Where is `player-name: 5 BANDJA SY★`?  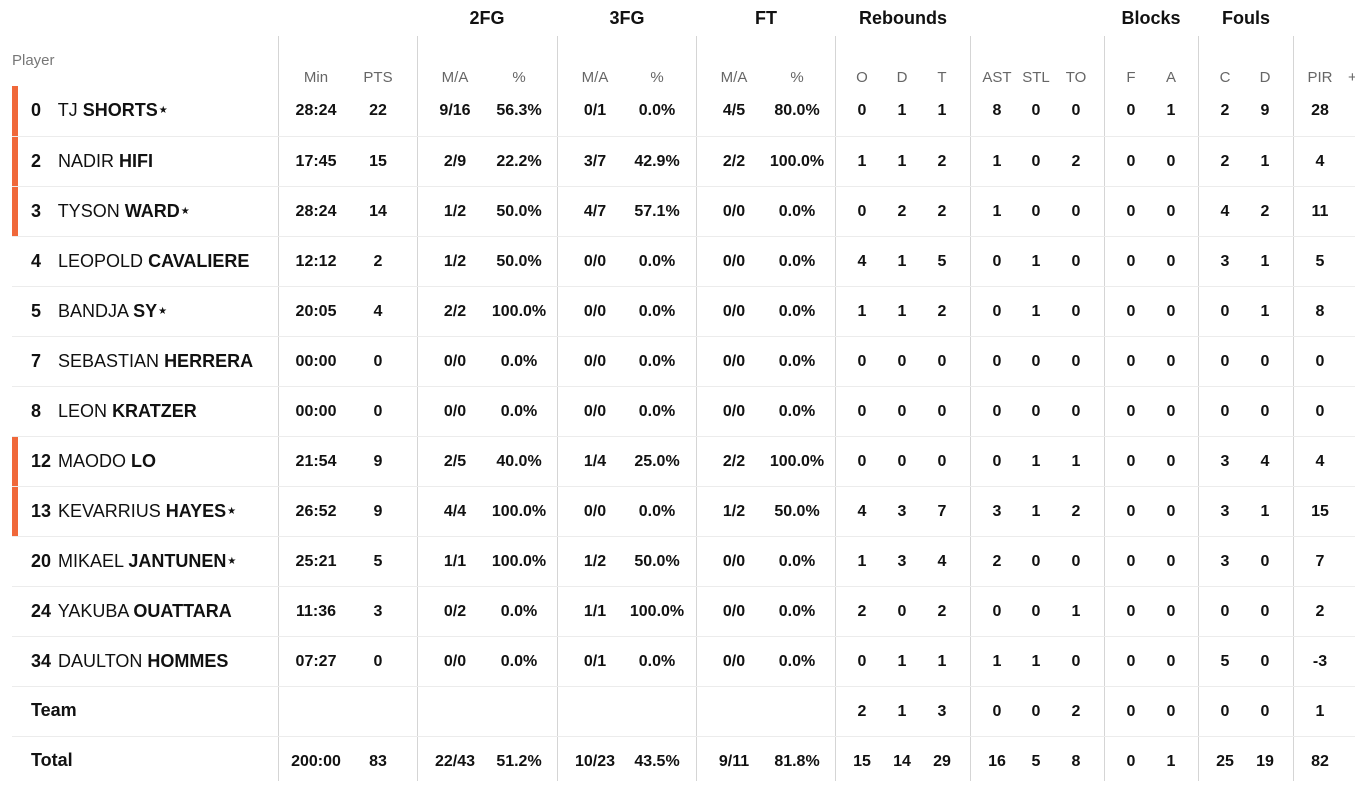 player-name: 5 BANDJA SY★ is located at coordinates (99, 311).